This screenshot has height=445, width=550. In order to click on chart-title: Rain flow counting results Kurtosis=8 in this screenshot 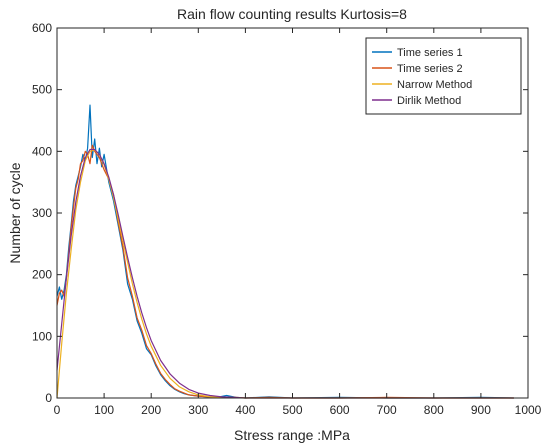, I will do `click(292, 14)`.